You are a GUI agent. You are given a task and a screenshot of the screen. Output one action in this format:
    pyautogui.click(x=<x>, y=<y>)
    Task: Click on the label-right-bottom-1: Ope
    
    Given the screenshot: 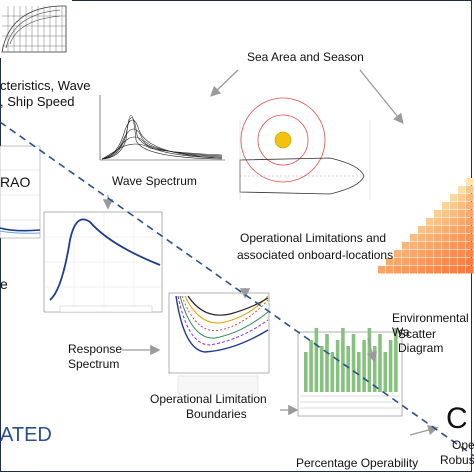 What is the action you would take?
    pyautogui.click(x=463, y=445)
    